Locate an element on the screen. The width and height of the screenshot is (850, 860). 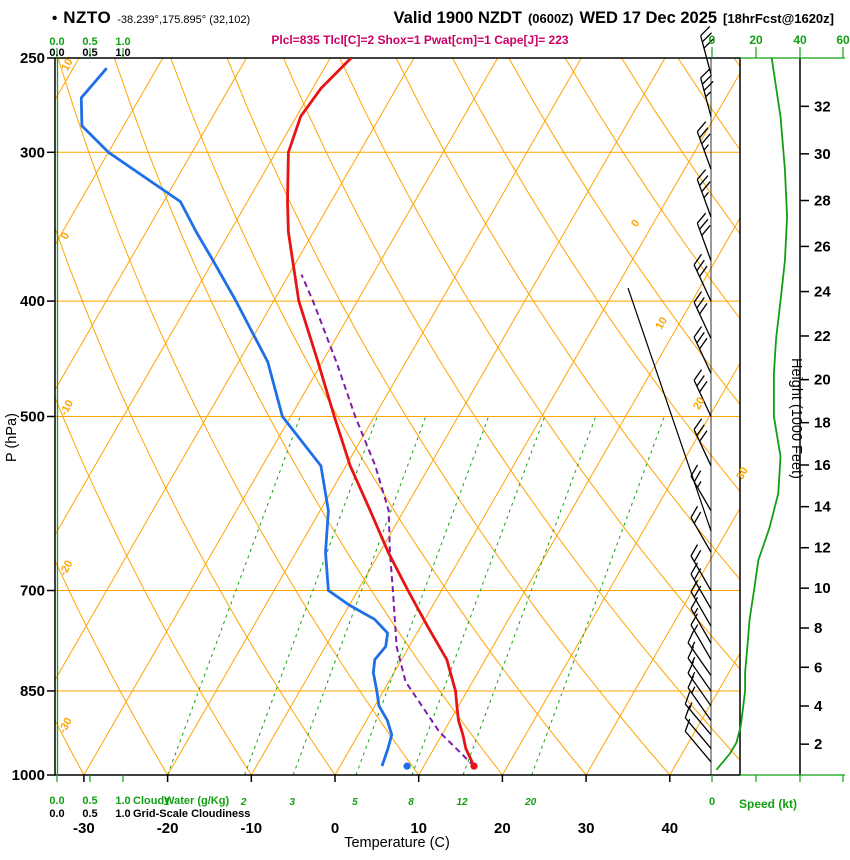
valid-date: WED 17 Dec 2025 is located at coordinates (648, 18).